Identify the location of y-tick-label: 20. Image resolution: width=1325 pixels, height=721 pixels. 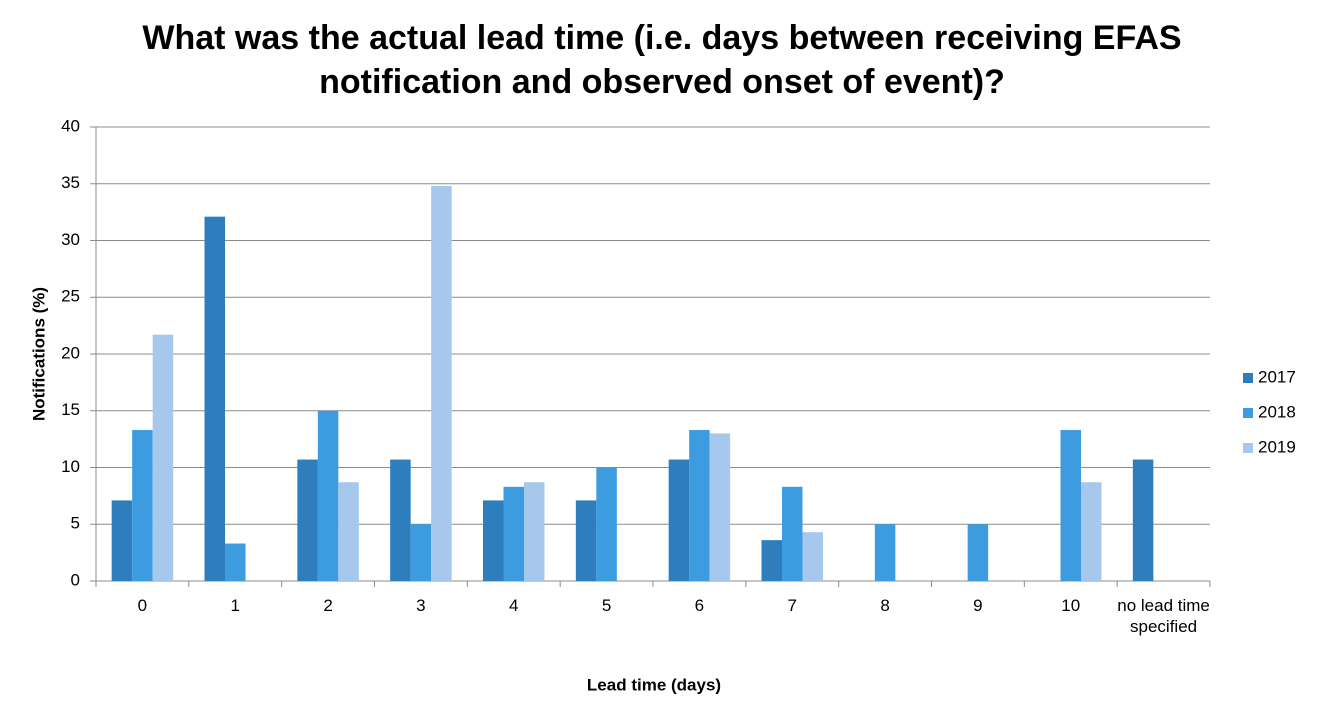
(70, 352).